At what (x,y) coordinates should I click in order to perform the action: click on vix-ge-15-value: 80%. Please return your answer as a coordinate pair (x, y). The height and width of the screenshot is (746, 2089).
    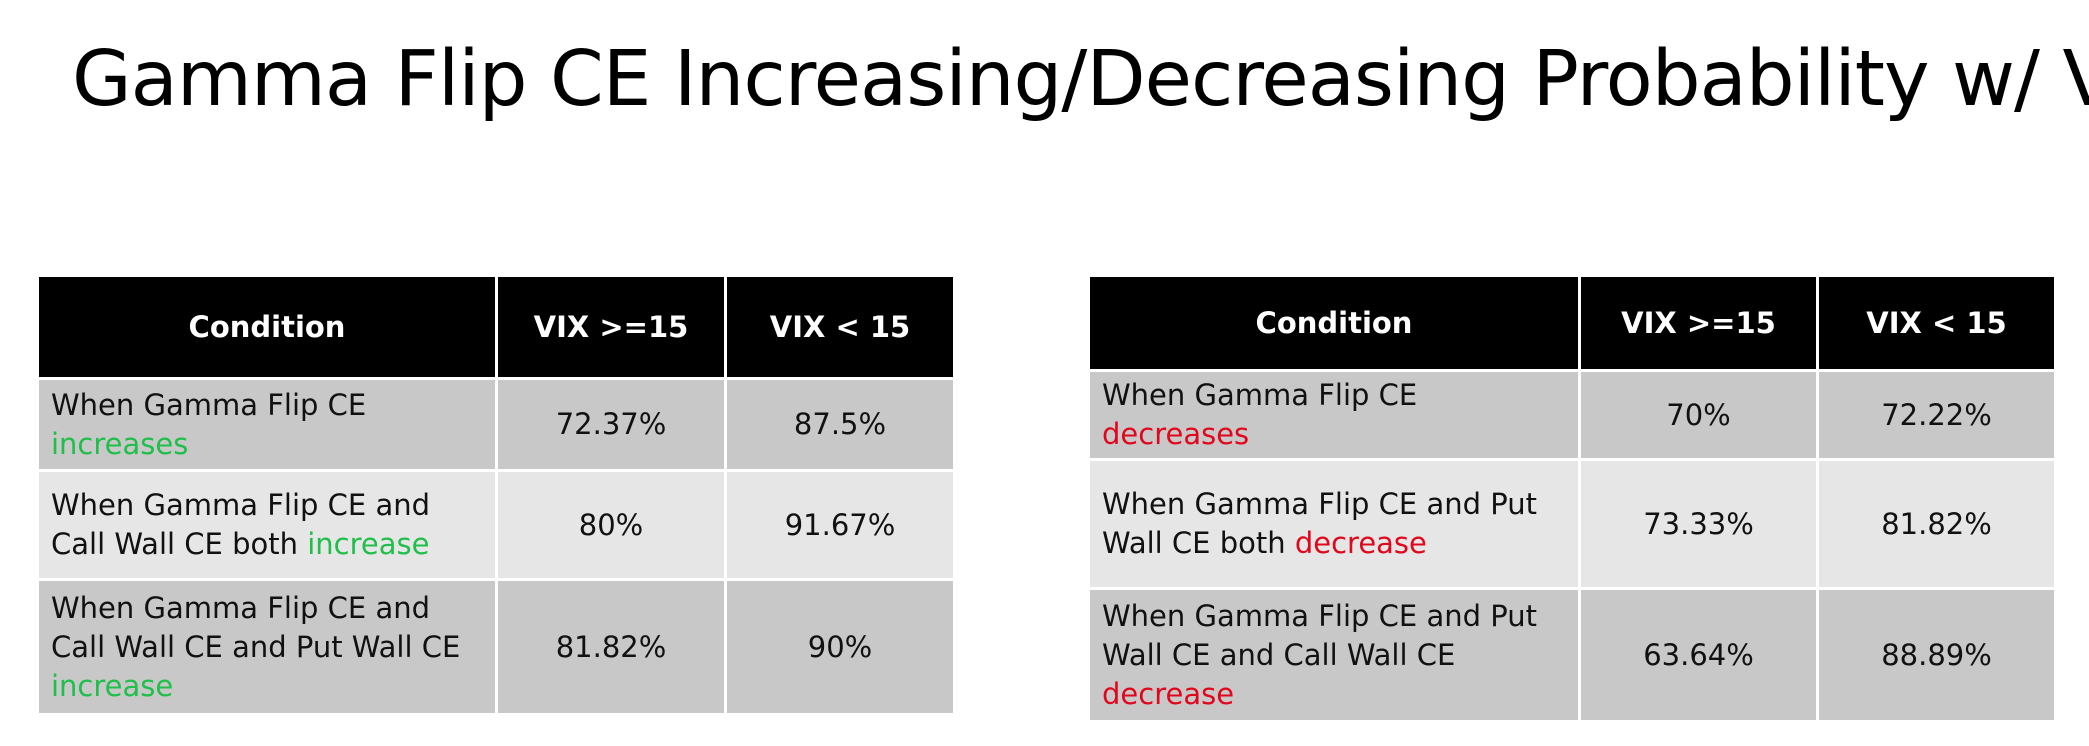
    Looking at the image, I should click on (611, 525).